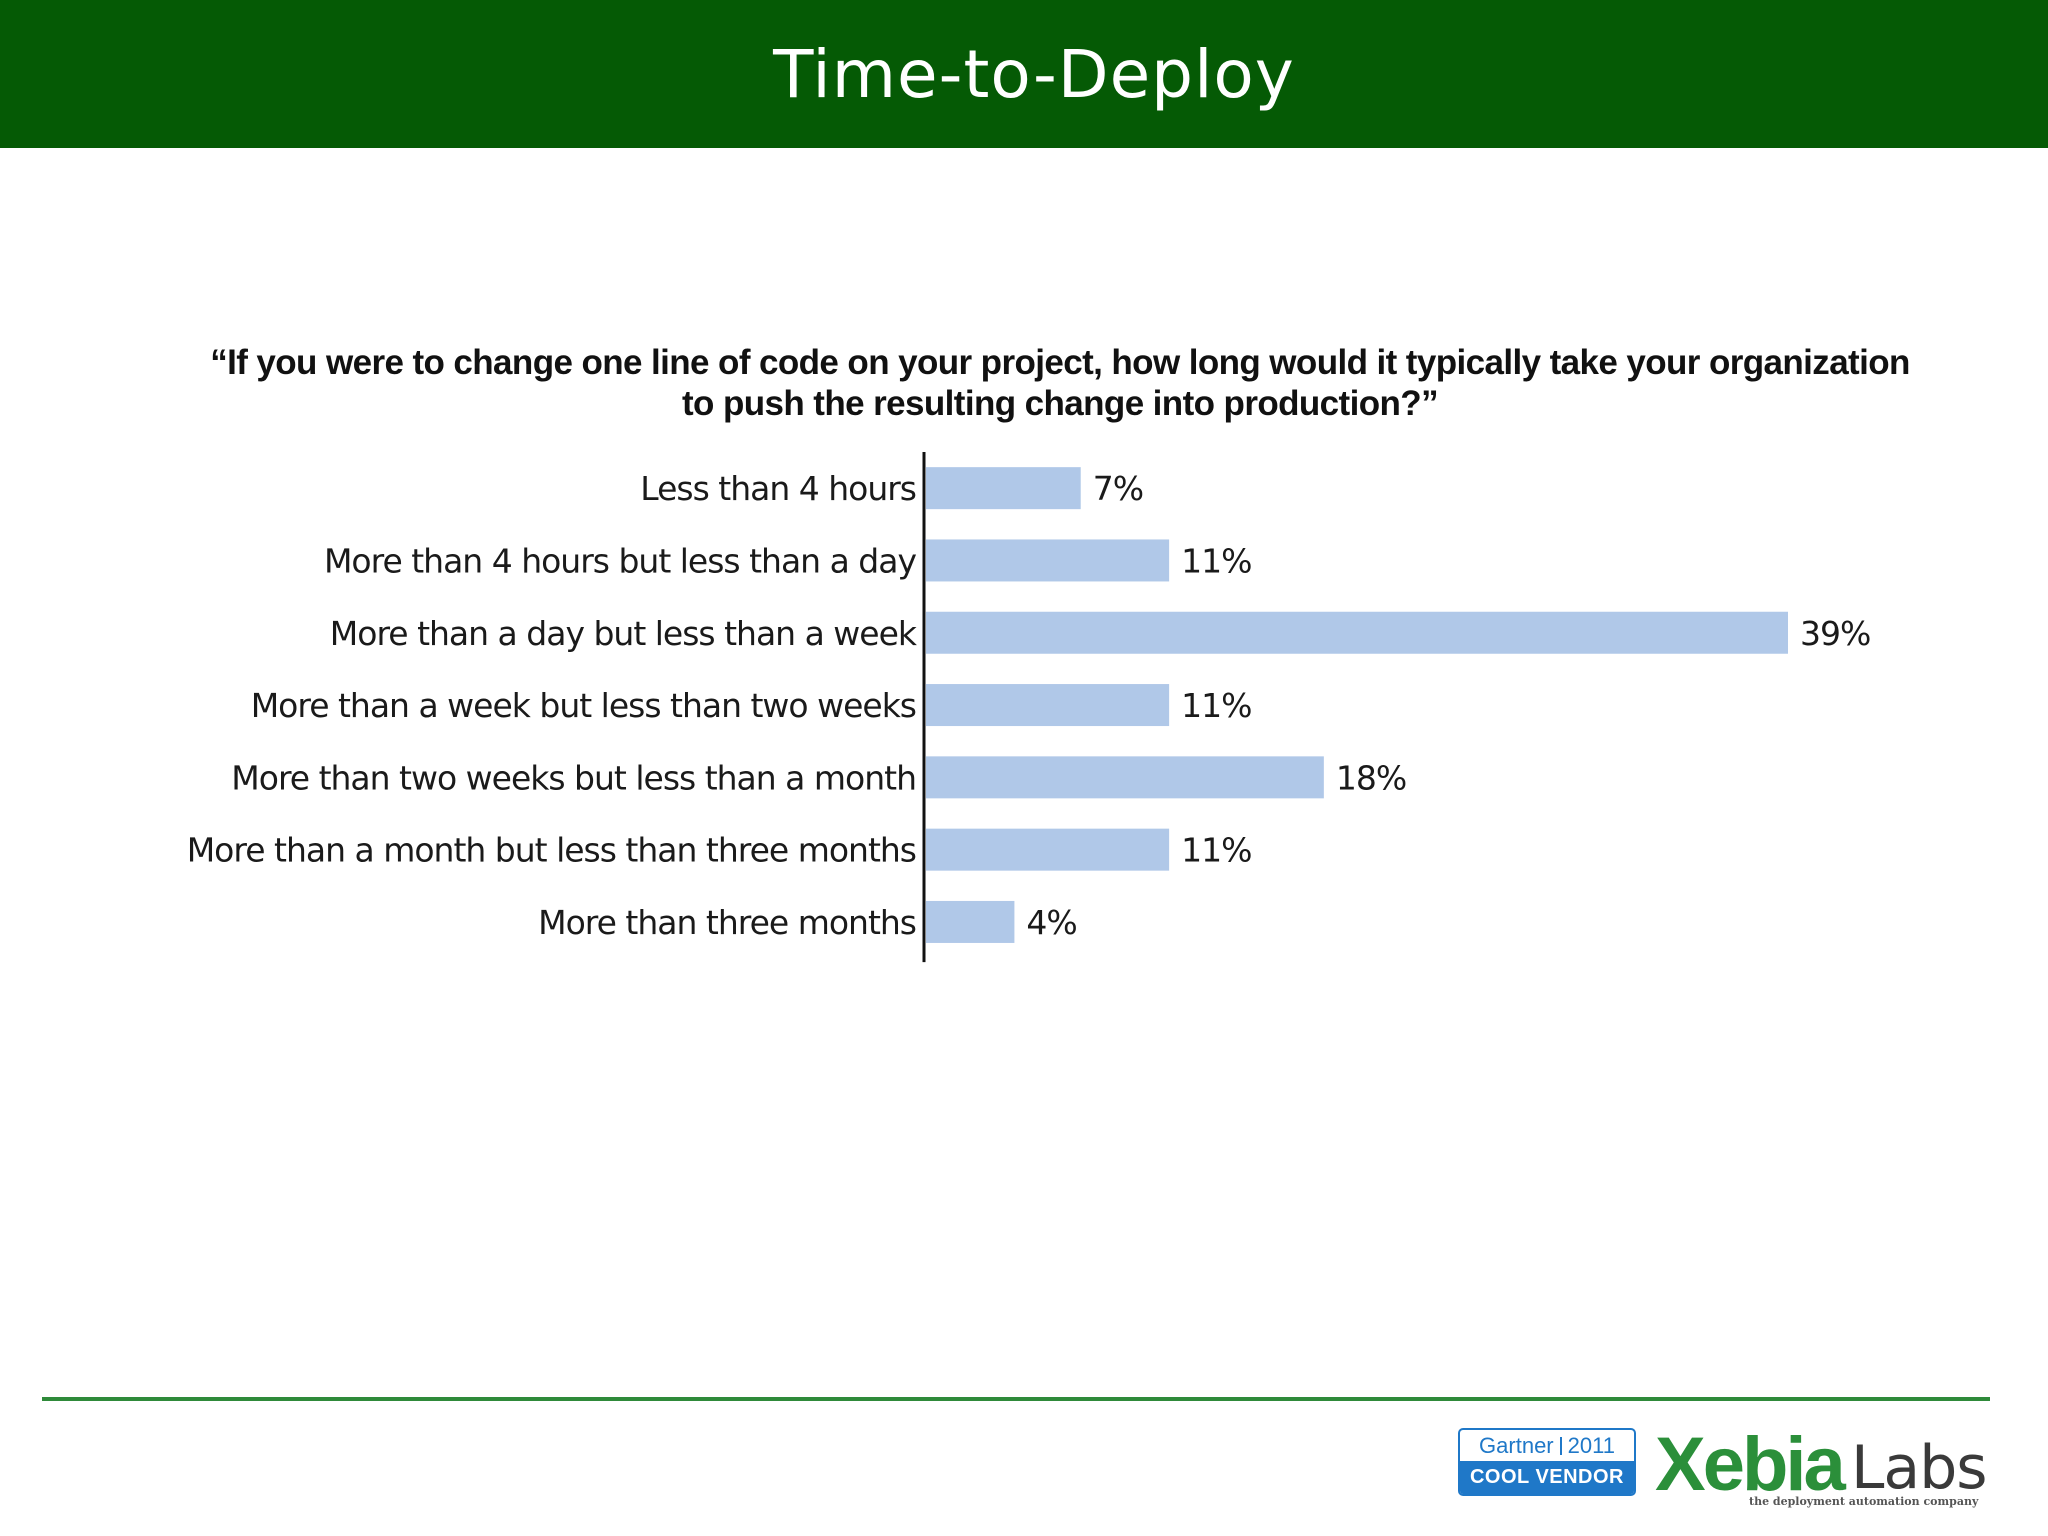  Describe the element at coordinates (1051, 922) in the screenshot. I see `value-label: 4%` at that location.